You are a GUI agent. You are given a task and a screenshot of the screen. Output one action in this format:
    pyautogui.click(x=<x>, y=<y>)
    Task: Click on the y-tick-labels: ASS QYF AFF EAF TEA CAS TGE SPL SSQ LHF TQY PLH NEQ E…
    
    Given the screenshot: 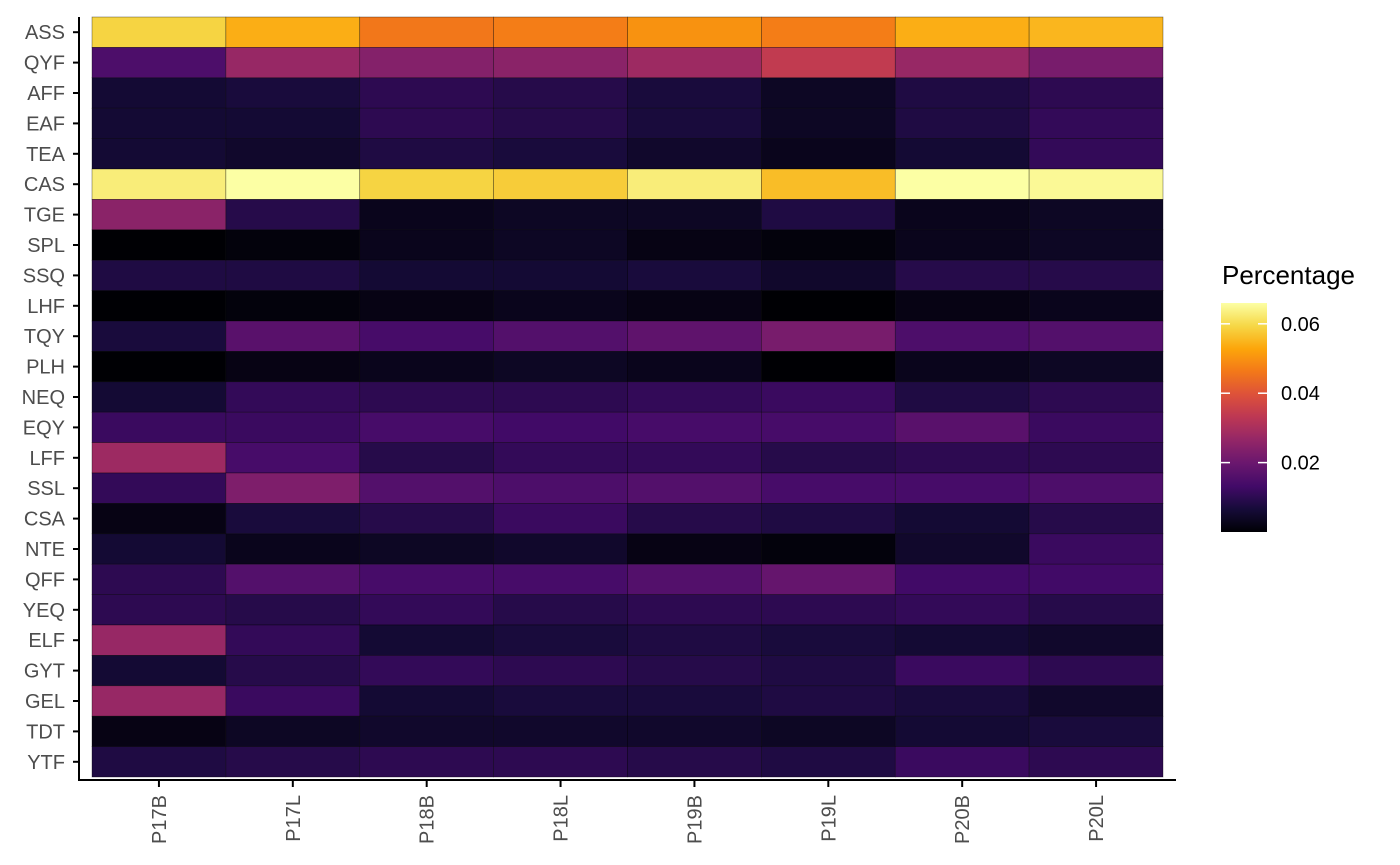 What is the action you would take?
    pyautogui.click(x=50, y=398)
    